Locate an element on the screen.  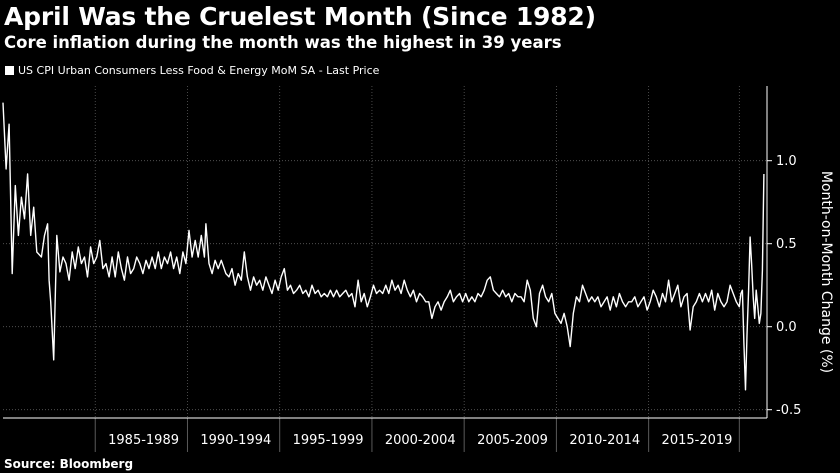
y-tick-label: 1.0 is located at coordinates (786, 161).